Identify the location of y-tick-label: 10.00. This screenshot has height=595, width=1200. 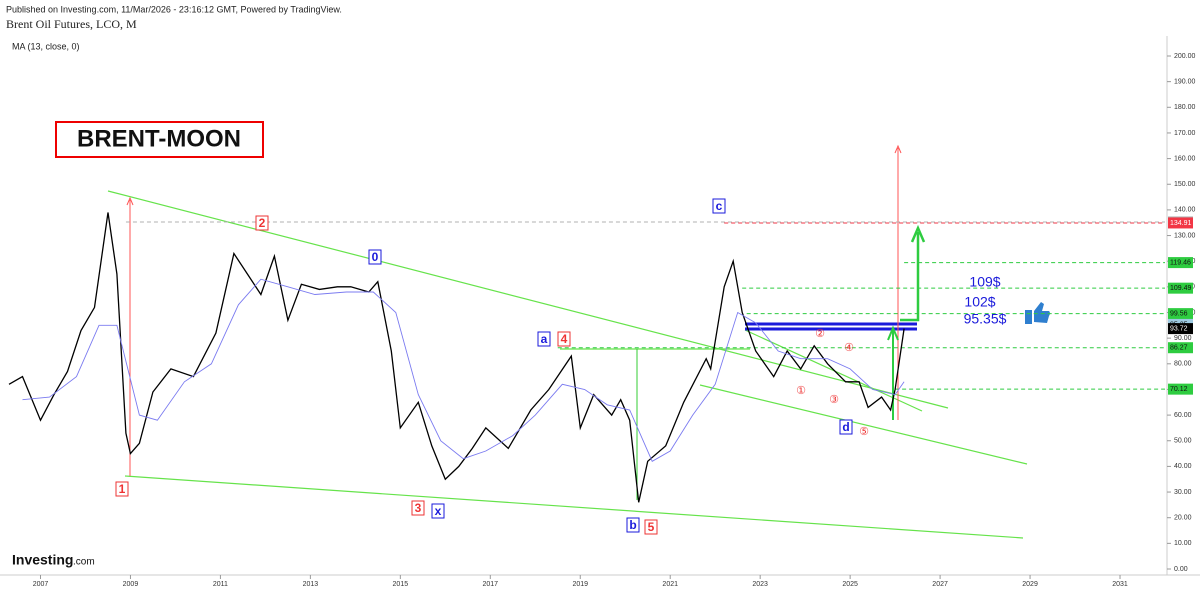
(1183, 543).